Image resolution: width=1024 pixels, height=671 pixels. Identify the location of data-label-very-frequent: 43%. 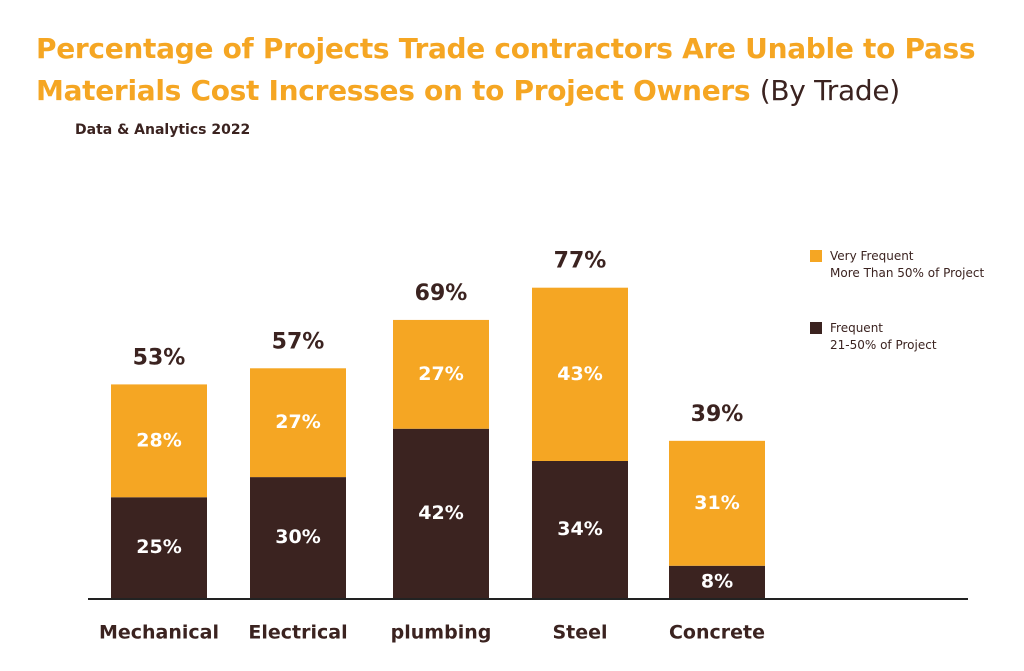
(579, 374).